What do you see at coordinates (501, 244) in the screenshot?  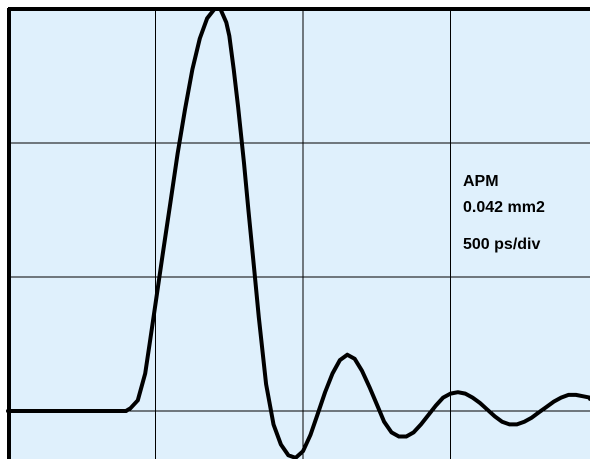 I see `annotation-timebase: 500 ps/div` at bounding box center [501, 244].